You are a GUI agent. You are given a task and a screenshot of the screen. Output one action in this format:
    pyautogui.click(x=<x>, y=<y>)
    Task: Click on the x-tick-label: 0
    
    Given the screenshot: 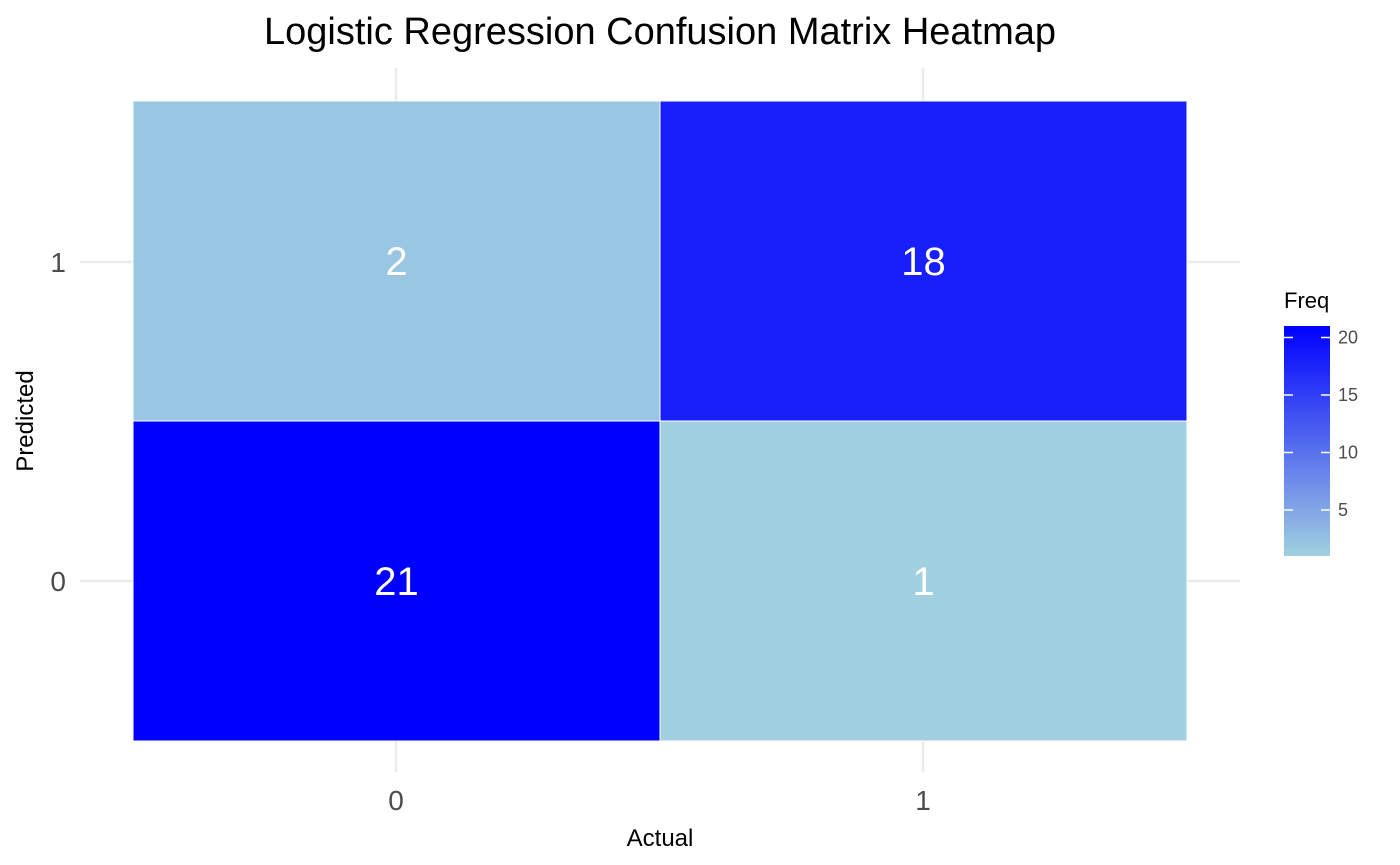 What is the action you would take?
    pyautogui.click(x=396, y=800)
    